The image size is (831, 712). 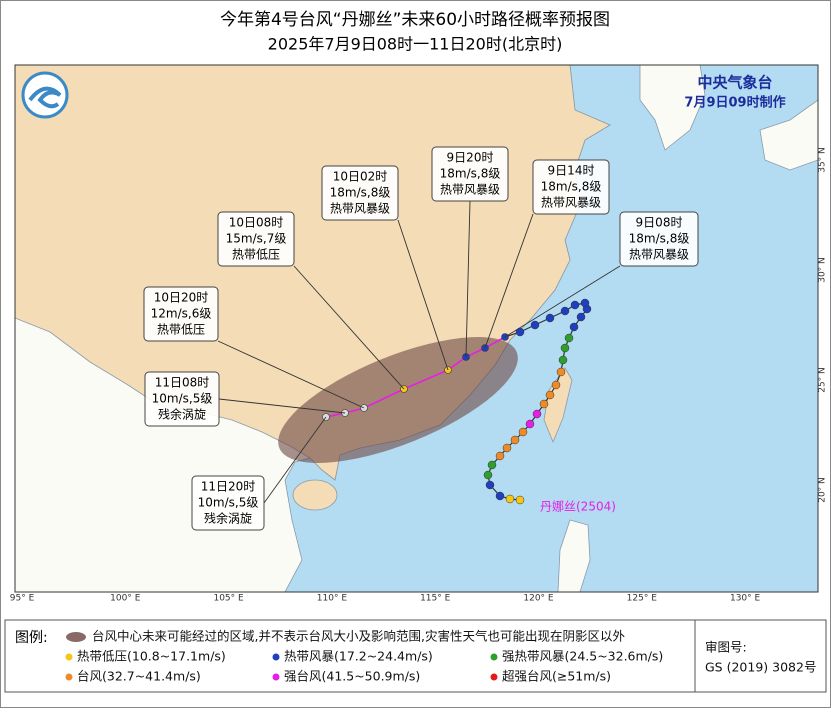 What do you see at coordinates (332, 599) in the screenshot?
I see `lon-label: 110° E` at bounding box center [332, 599].